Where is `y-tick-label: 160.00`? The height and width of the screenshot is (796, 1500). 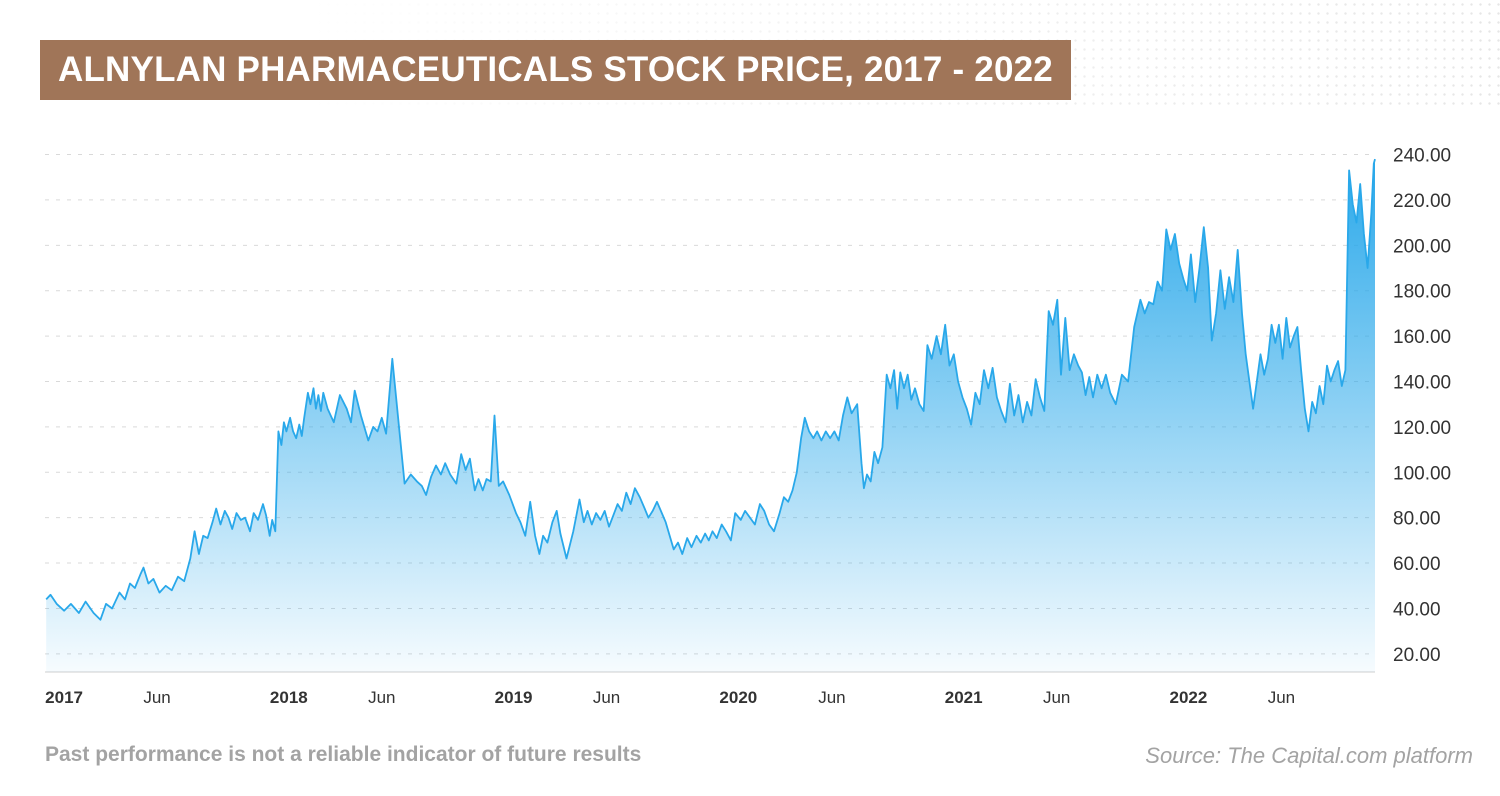
y-tick-label: 160.00 is located at coordinates (1422, 337).